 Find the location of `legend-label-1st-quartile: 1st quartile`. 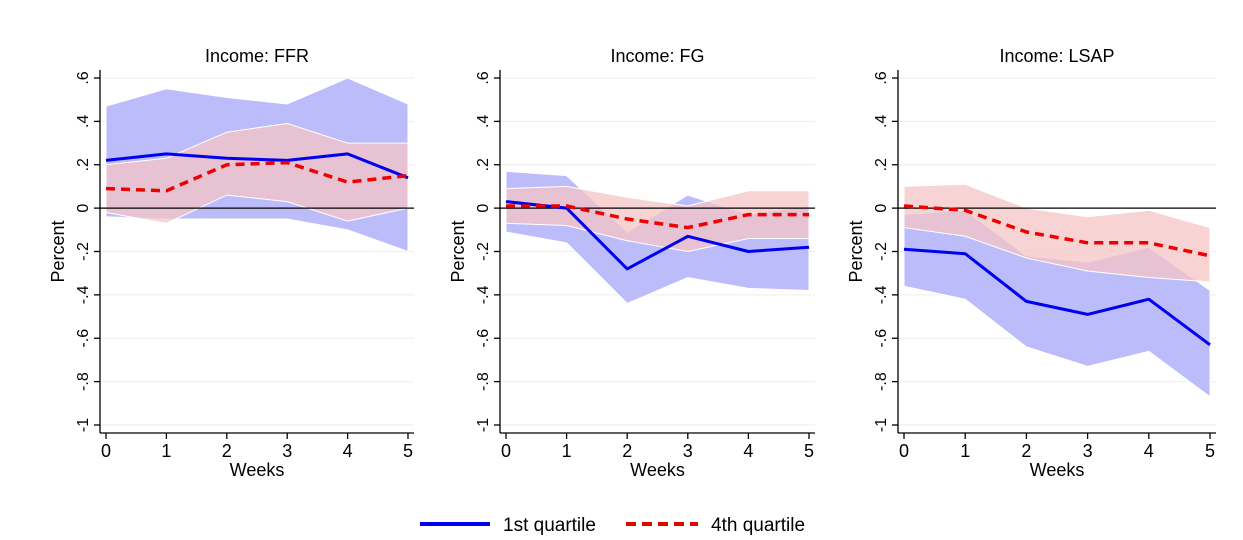

legend-label-1st-quartile: 1st quartile is located at coordinates (549, 525).